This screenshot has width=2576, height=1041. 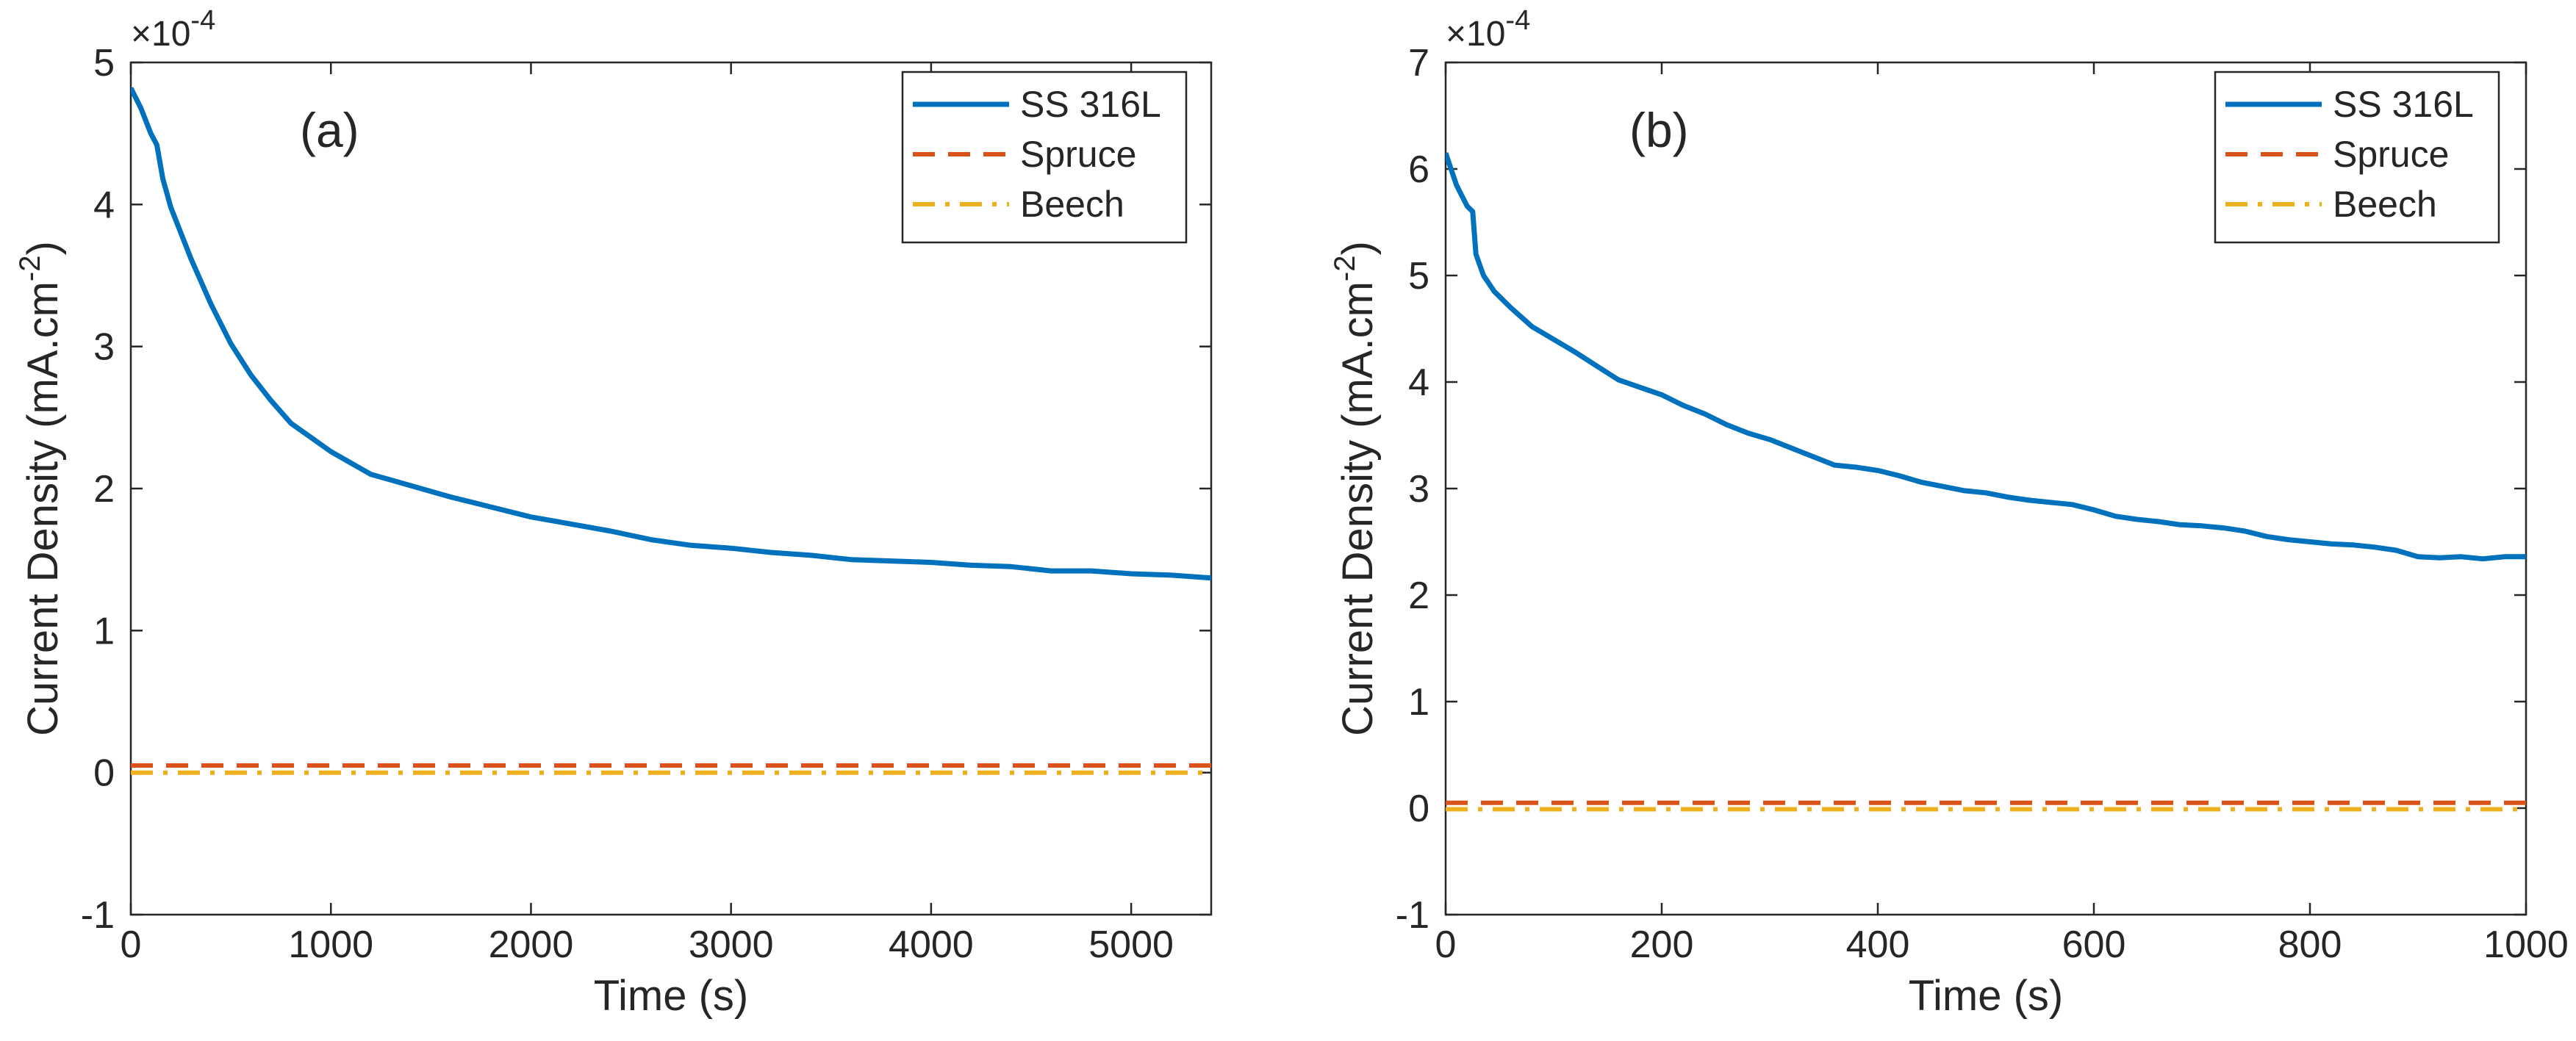 I want to click on panel-label: (b), so click(x=1659, y=130).